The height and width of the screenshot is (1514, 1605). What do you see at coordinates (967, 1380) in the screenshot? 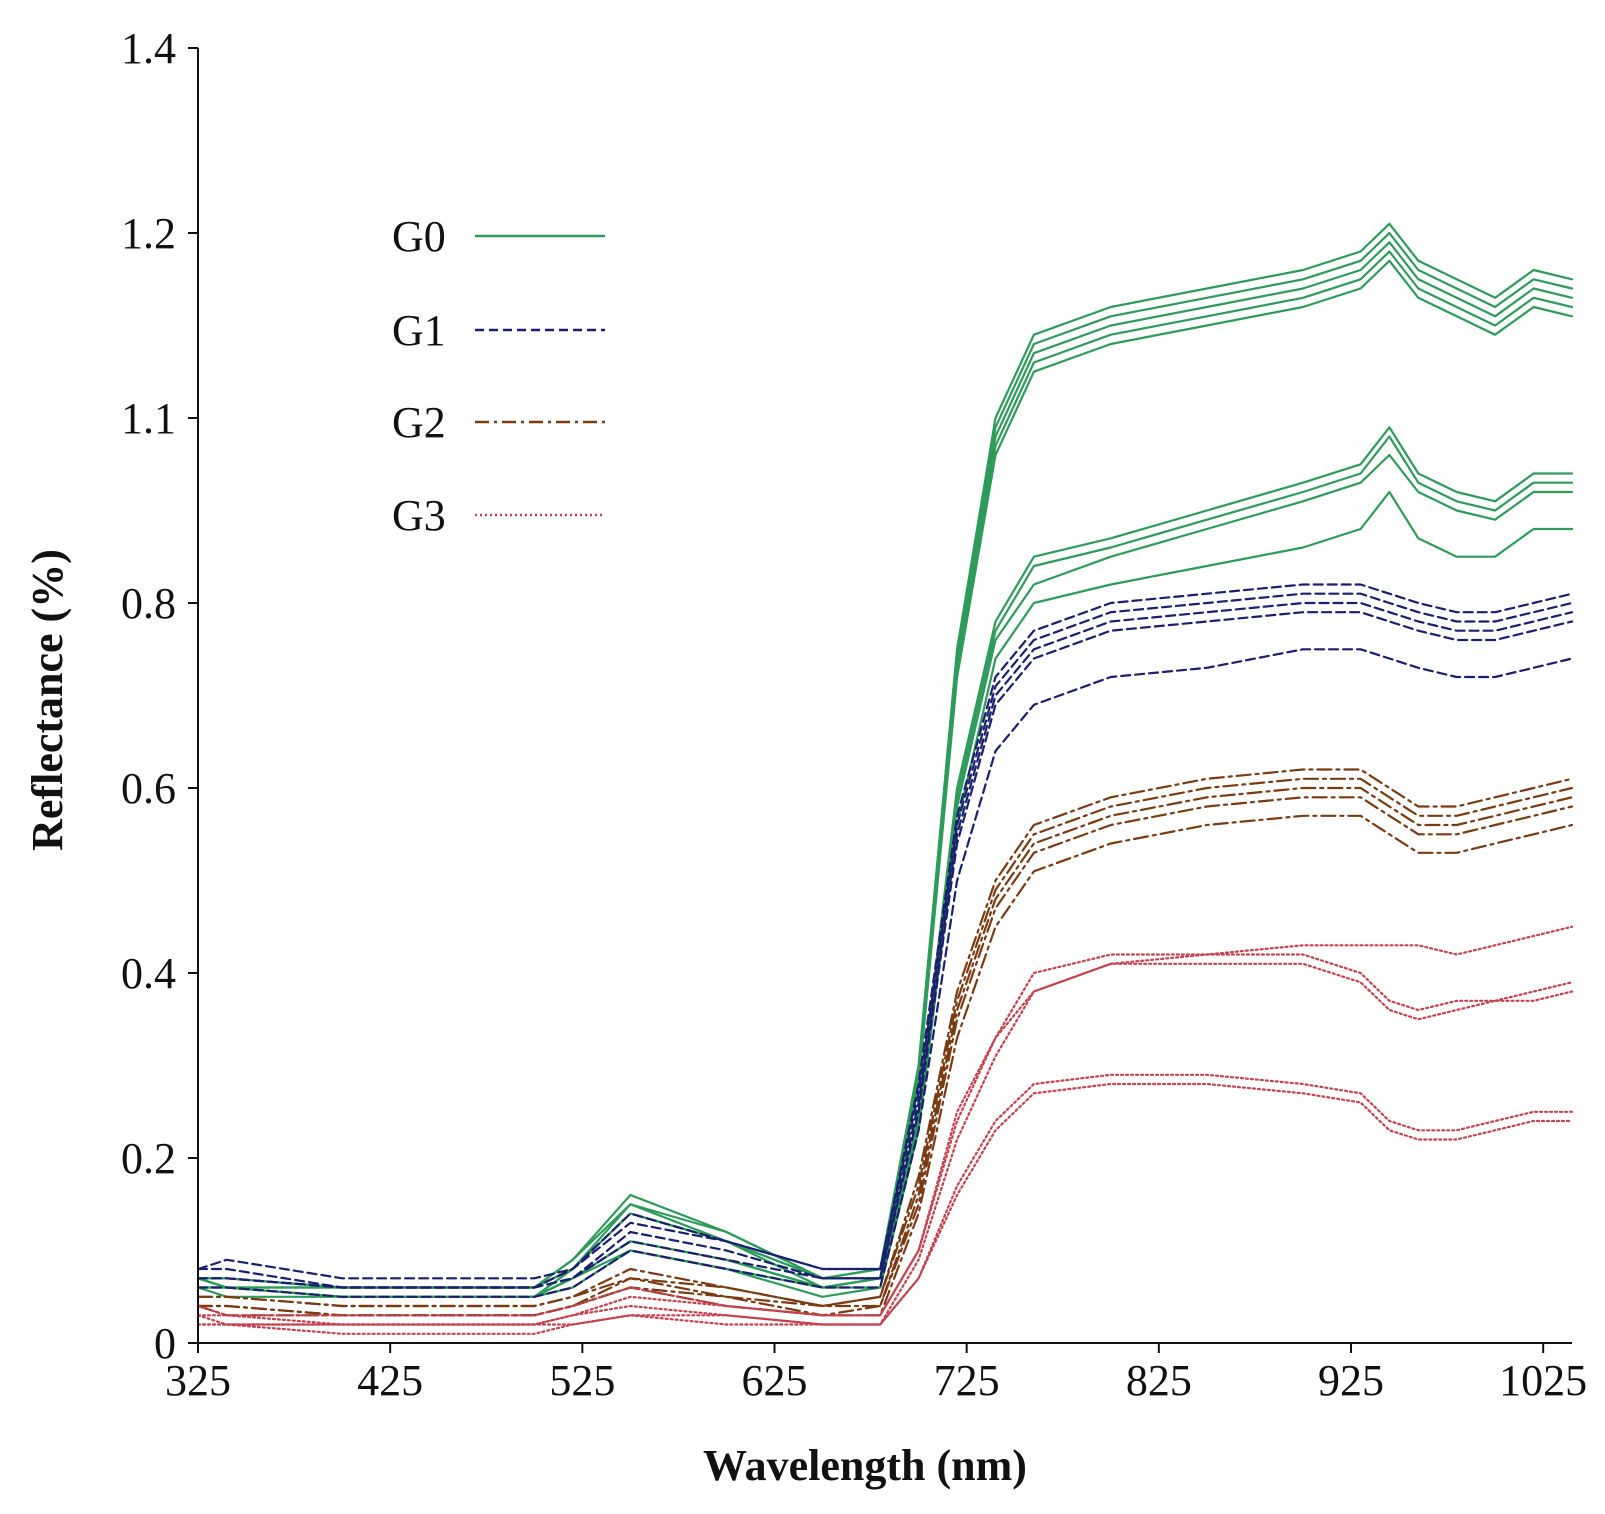
I see `x-tick-label: 725` at bounding box center [967, 1380].